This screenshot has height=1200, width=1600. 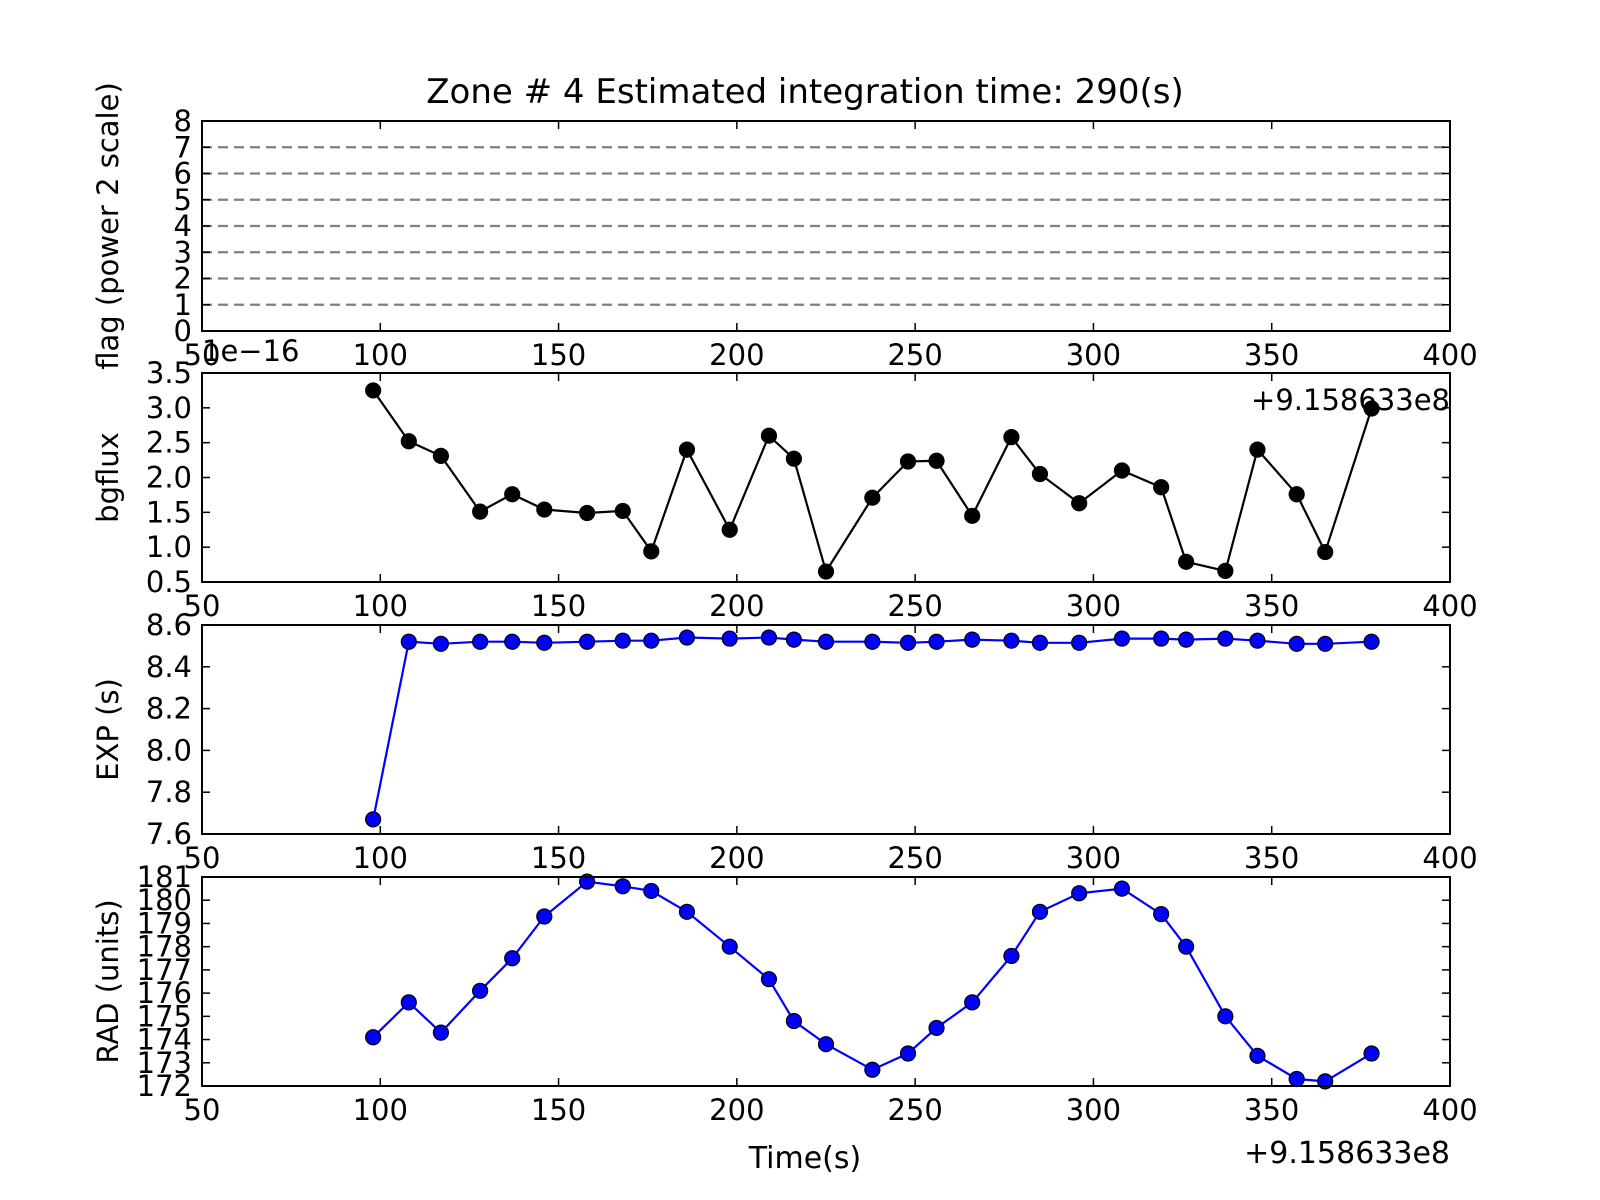 What do you see at coordinates (736, 355) in the screenshot?
I see `x-tick-label: 200` at bounding box center [736, 355].